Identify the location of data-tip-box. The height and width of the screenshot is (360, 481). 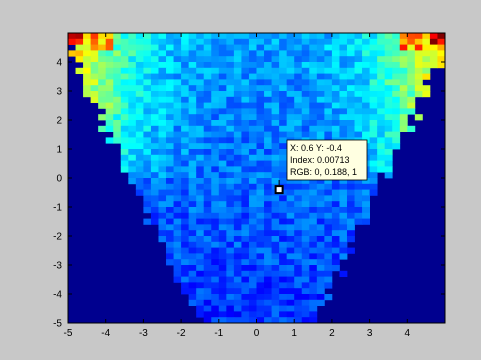
(327, 160).